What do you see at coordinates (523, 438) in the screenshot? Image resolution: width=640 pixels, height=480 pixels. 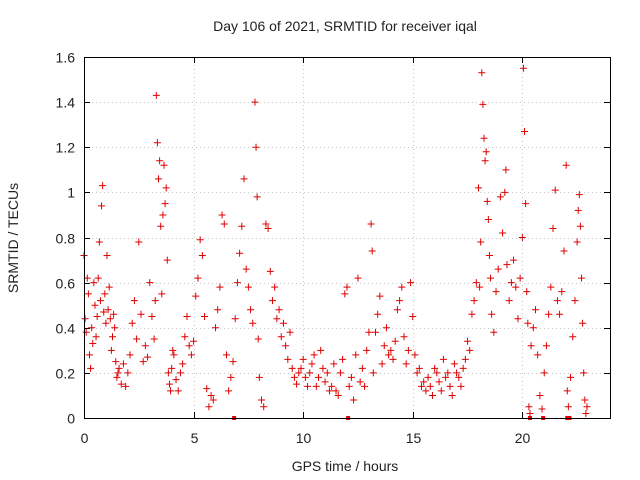 I see `x-tick-label: 20` at bounding box center [523, 438].